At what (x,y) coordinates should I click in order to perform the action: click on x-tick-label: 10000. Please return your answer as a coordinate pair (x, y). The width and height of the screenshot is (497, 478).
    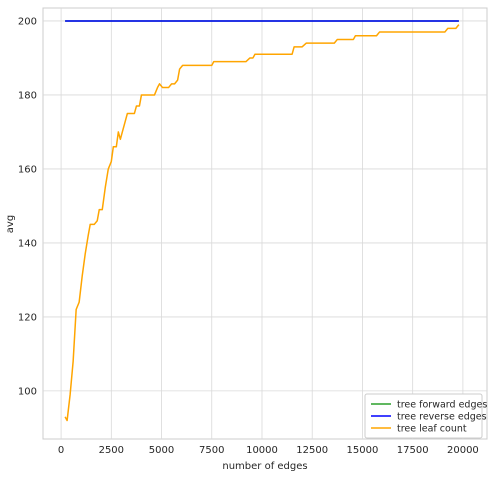
    Looking at the image, I should click on (262, 450).